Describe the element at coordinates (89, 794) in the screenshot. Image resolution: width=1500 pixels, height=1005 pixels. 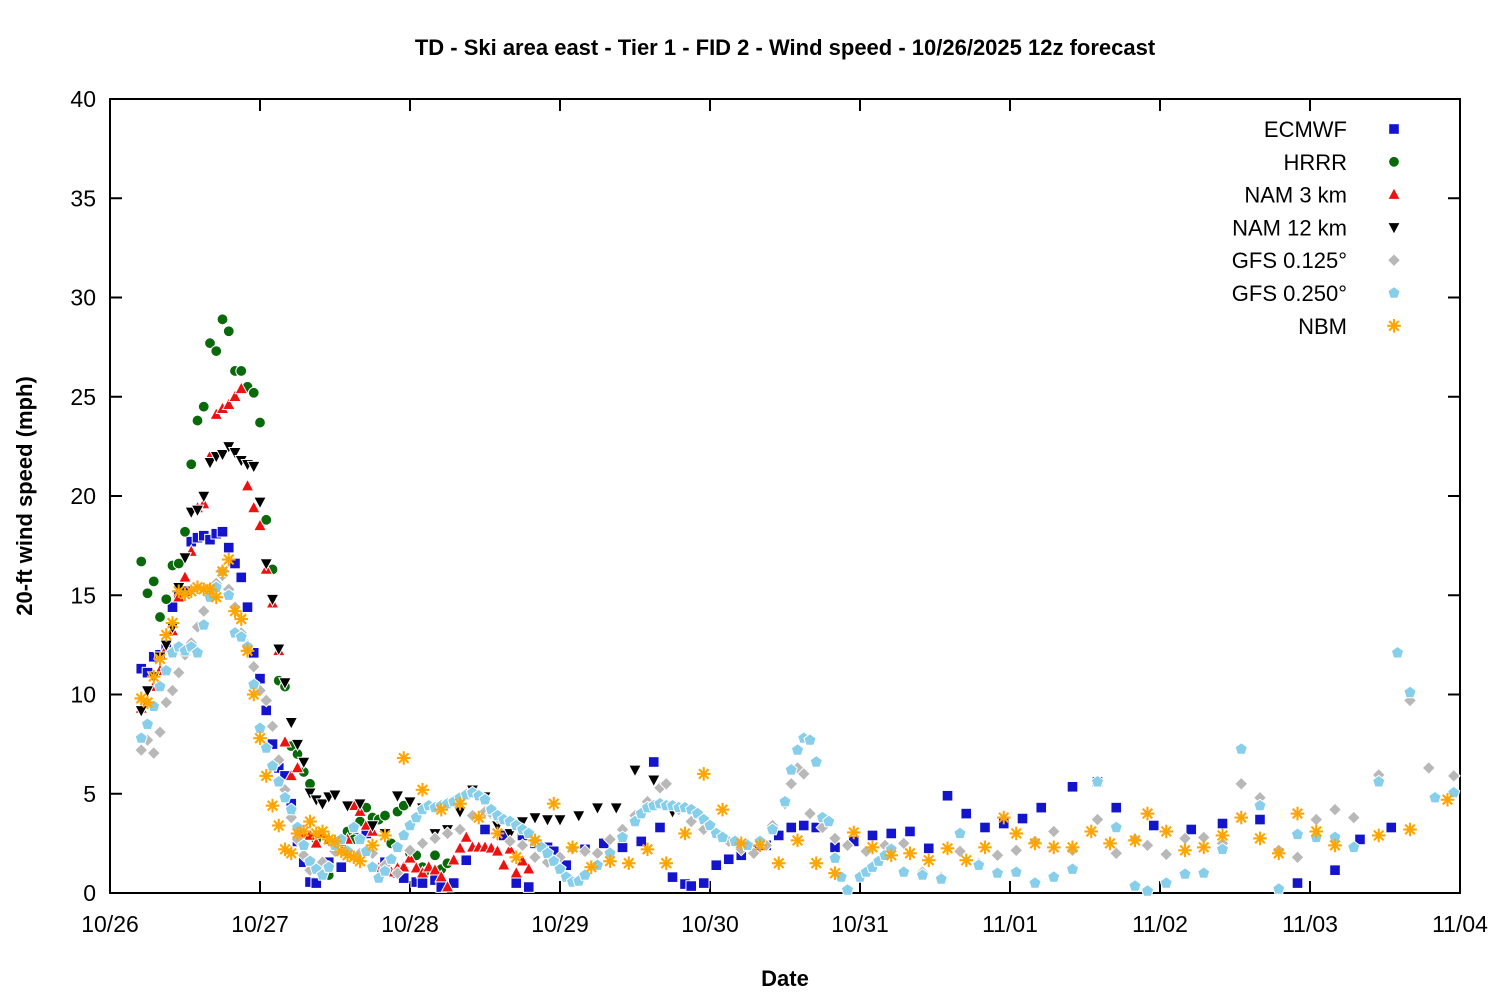
I see `y-tick-label: 5` at that location.